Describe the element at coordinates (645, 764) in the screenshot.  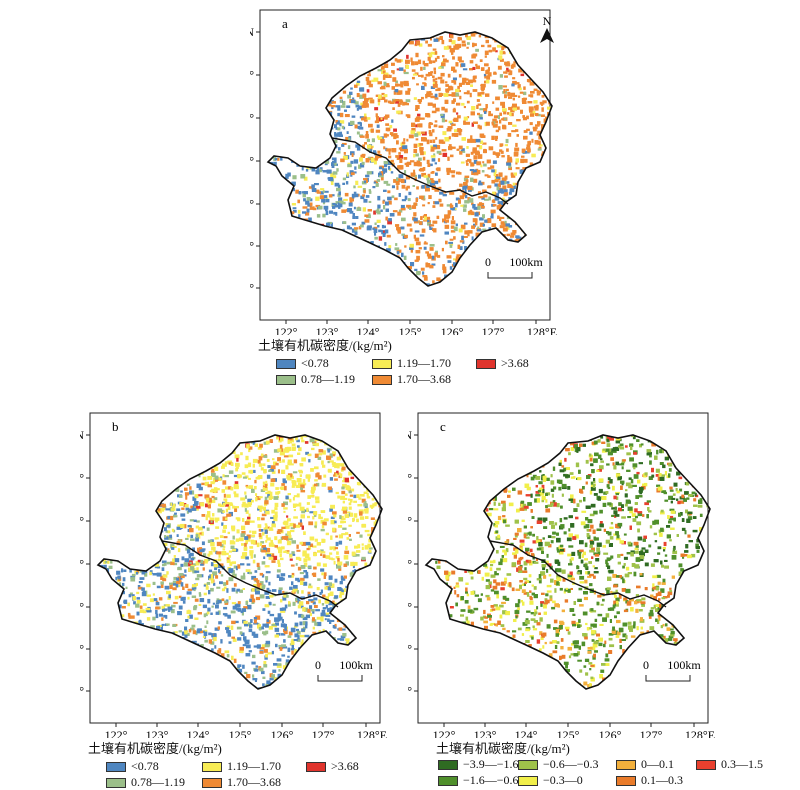
I see `legend-item: 0—0.1` at that location.